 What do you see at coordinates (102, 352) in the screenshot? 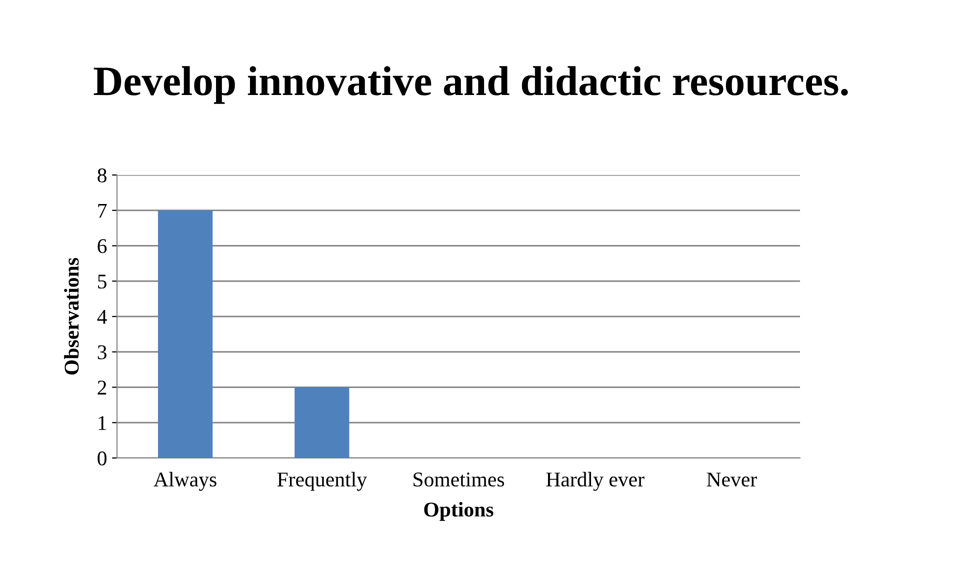
I see `y-tick-label: 3` at bounding box center [102, 352].